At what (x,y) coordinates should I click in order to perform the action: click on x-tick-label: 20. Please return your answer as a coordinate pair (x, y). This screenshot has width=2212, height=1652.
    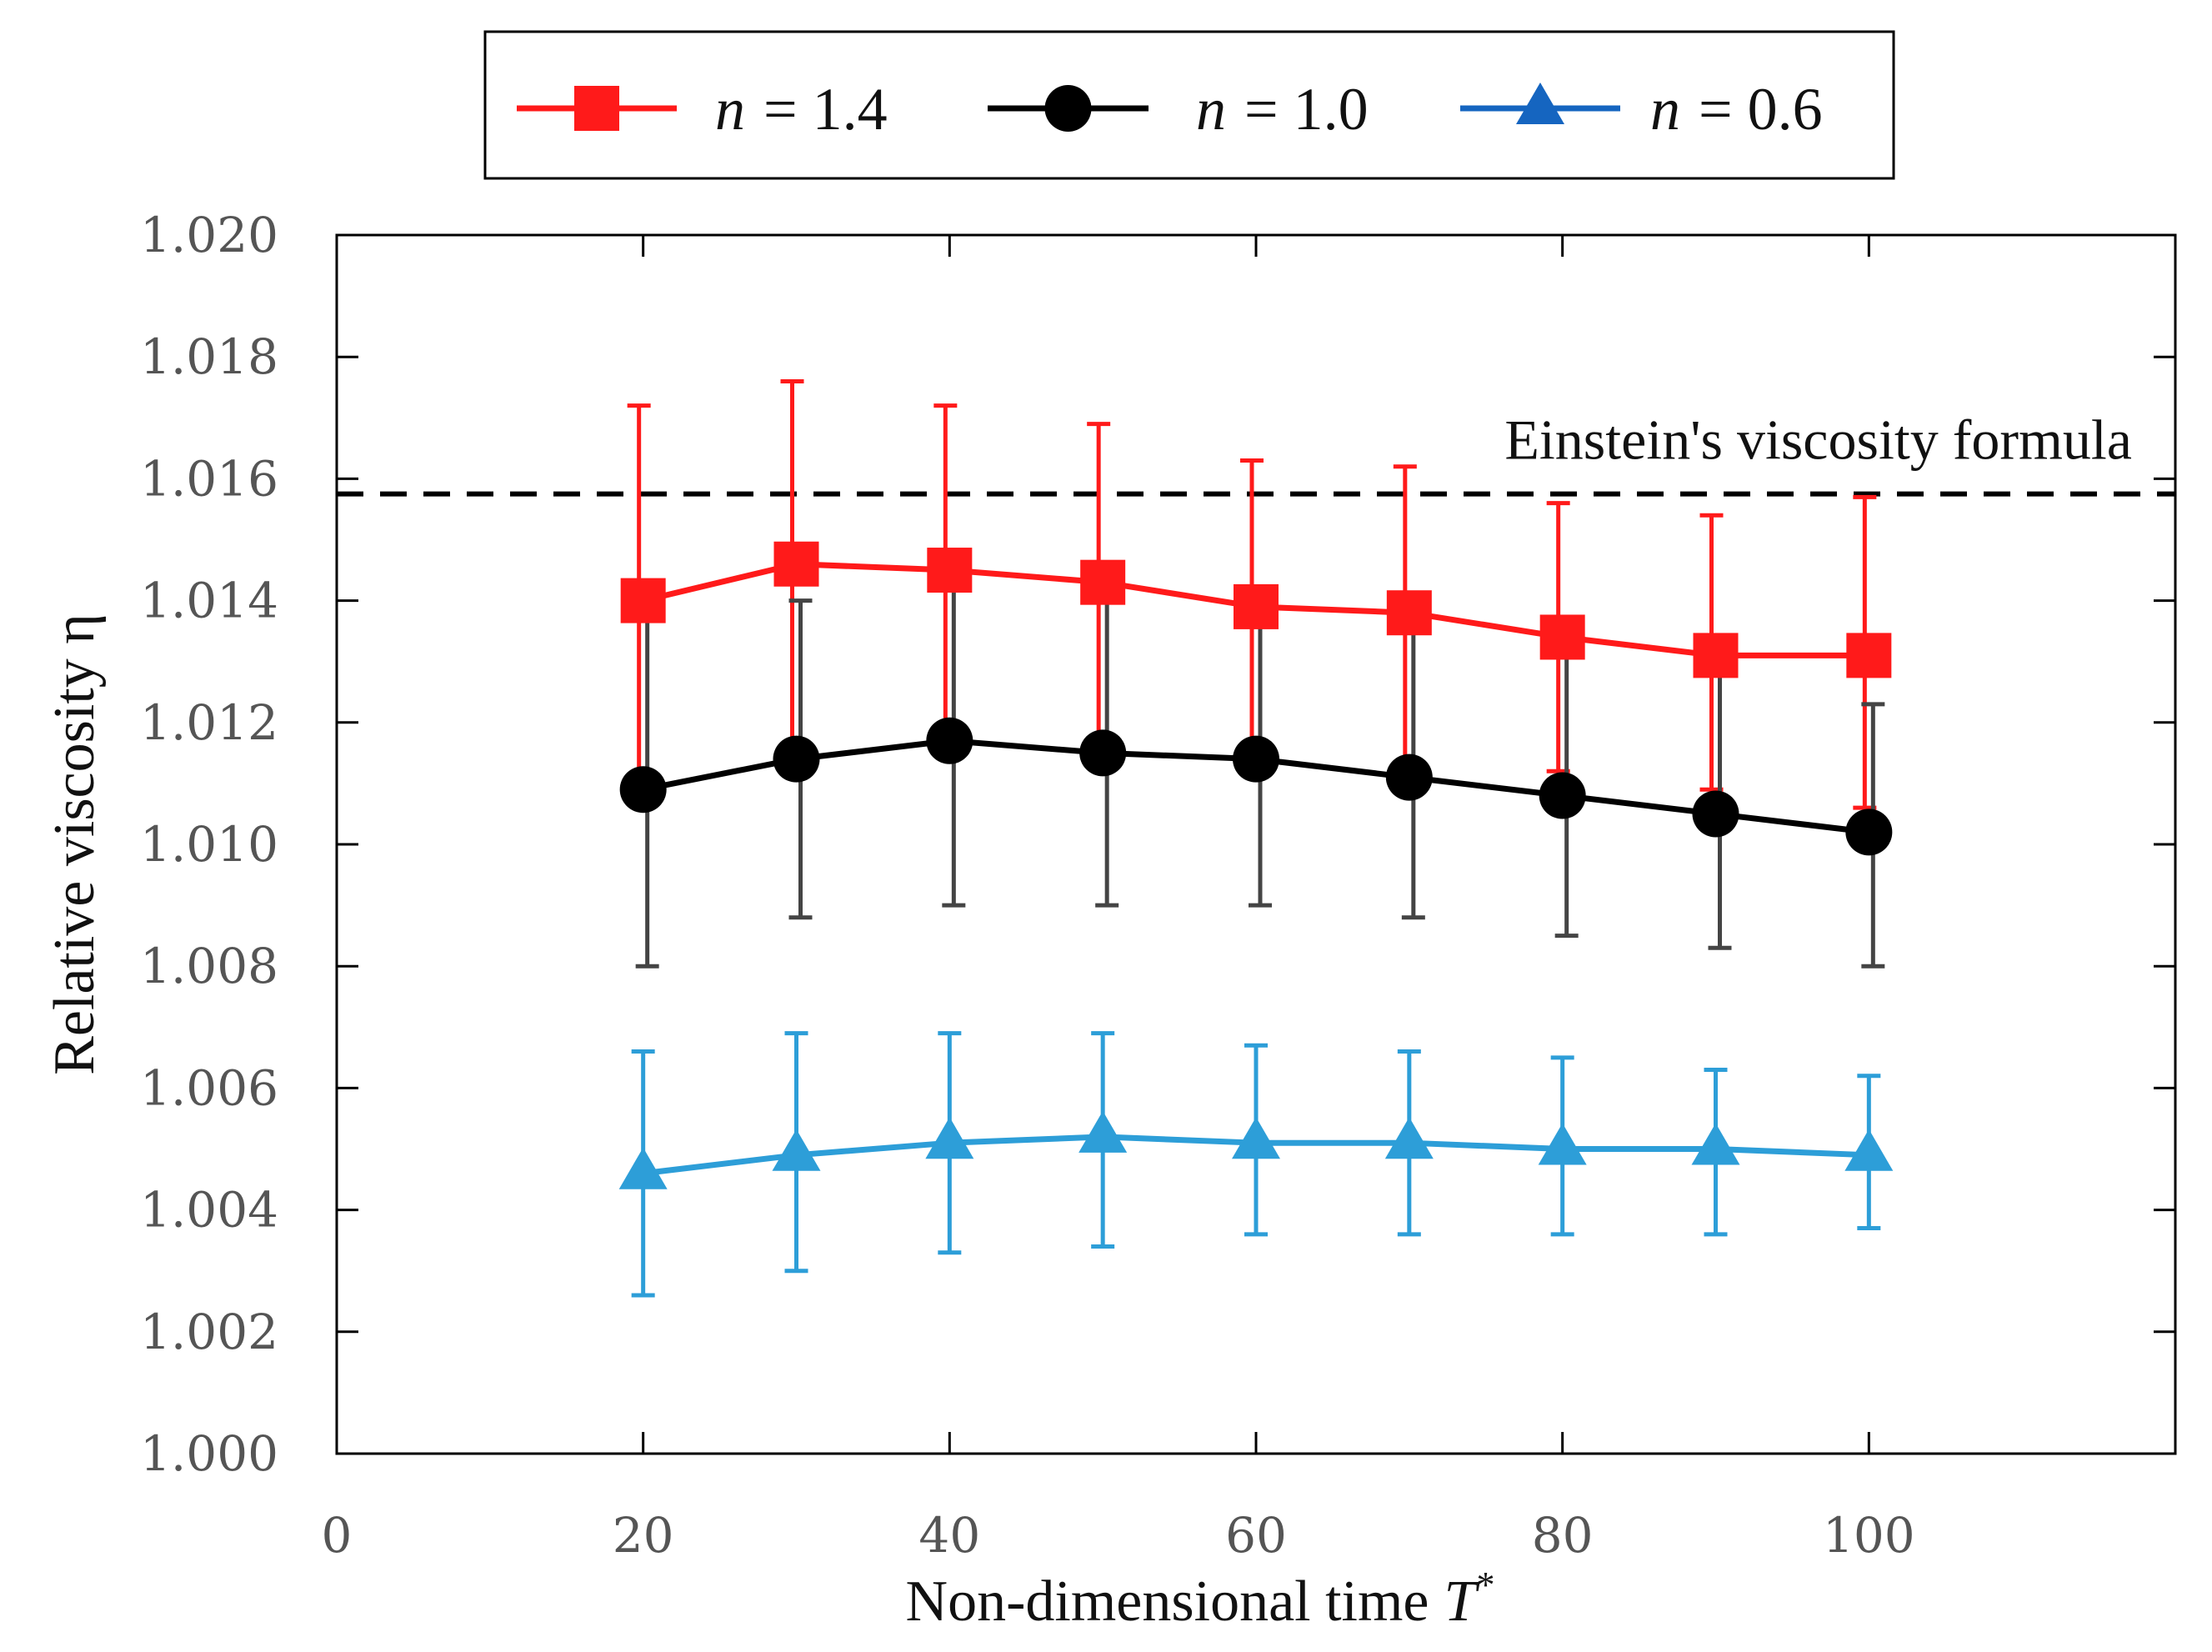
    Looking at the image, I should click on (643, 1535).